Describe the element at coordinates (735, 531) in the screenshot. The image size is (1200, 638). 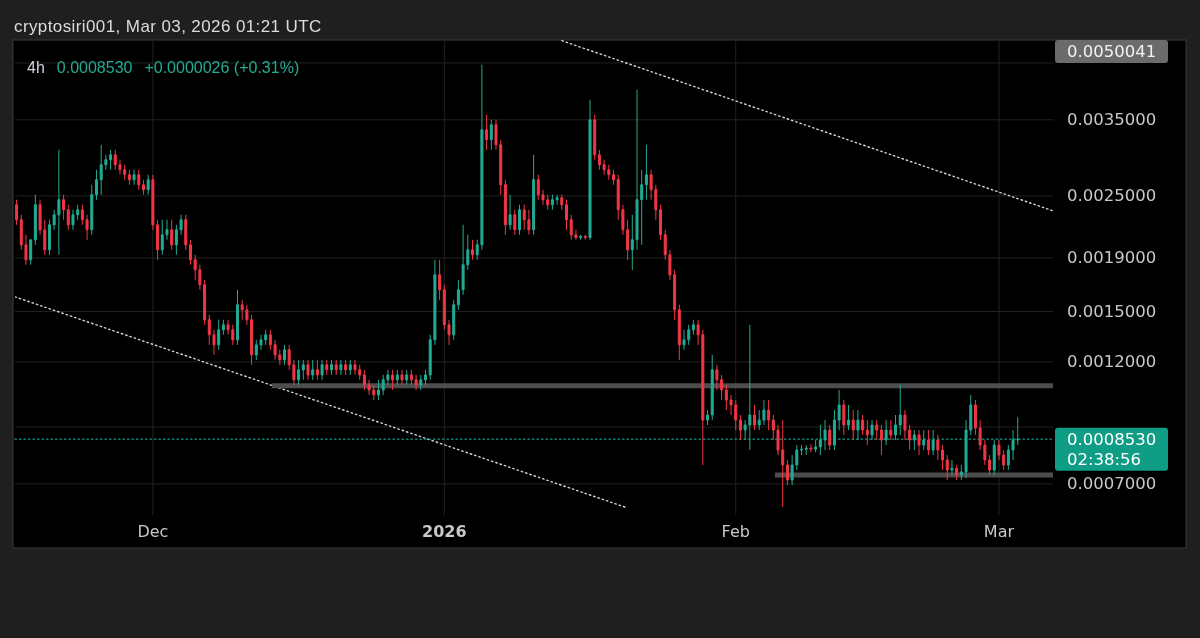
I see `x-tick-label: Feb` at that location.